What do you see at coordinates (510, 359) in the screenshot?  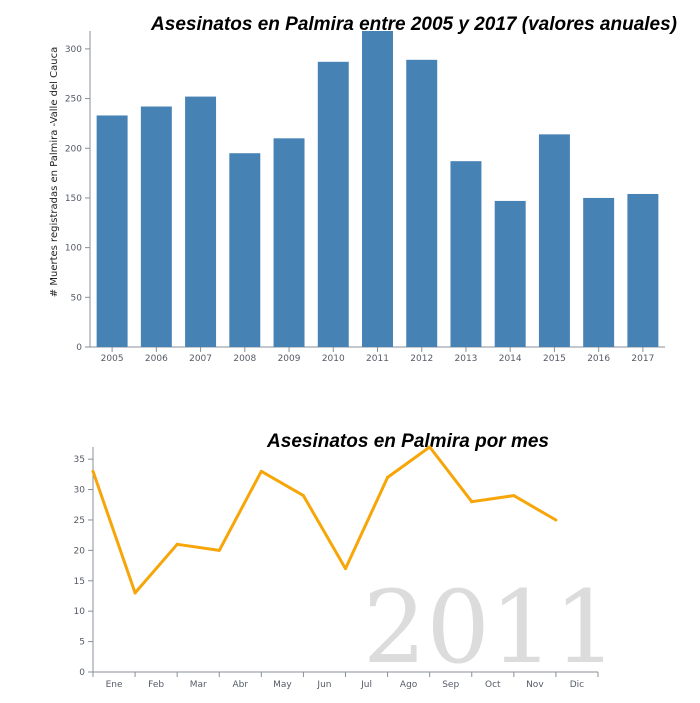 I see `bar-chart-x-tick-label: 2014` at bounding box center [510, 359].